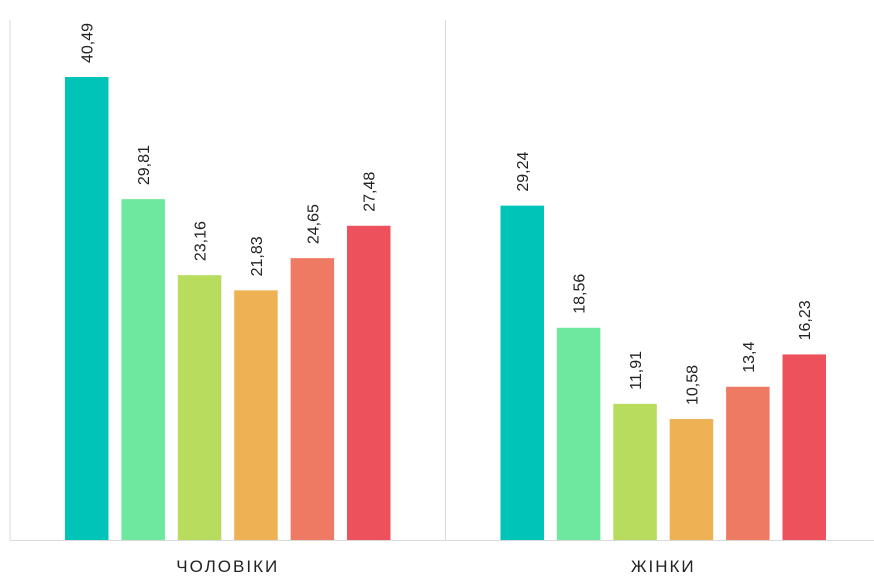  Describe the element at coordinates (370, 192) in the screenshot. I see `data-label: 27,48` at that location.